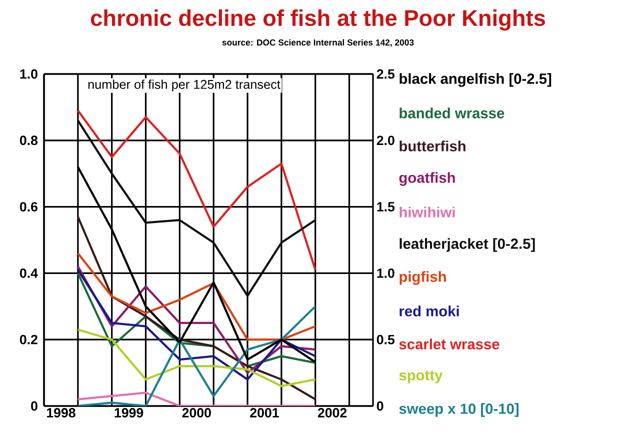 Image resolution: width=637 pixels, height=436 pixels. I want to click on y2-tick-label: 2.0, so click(385, 141).